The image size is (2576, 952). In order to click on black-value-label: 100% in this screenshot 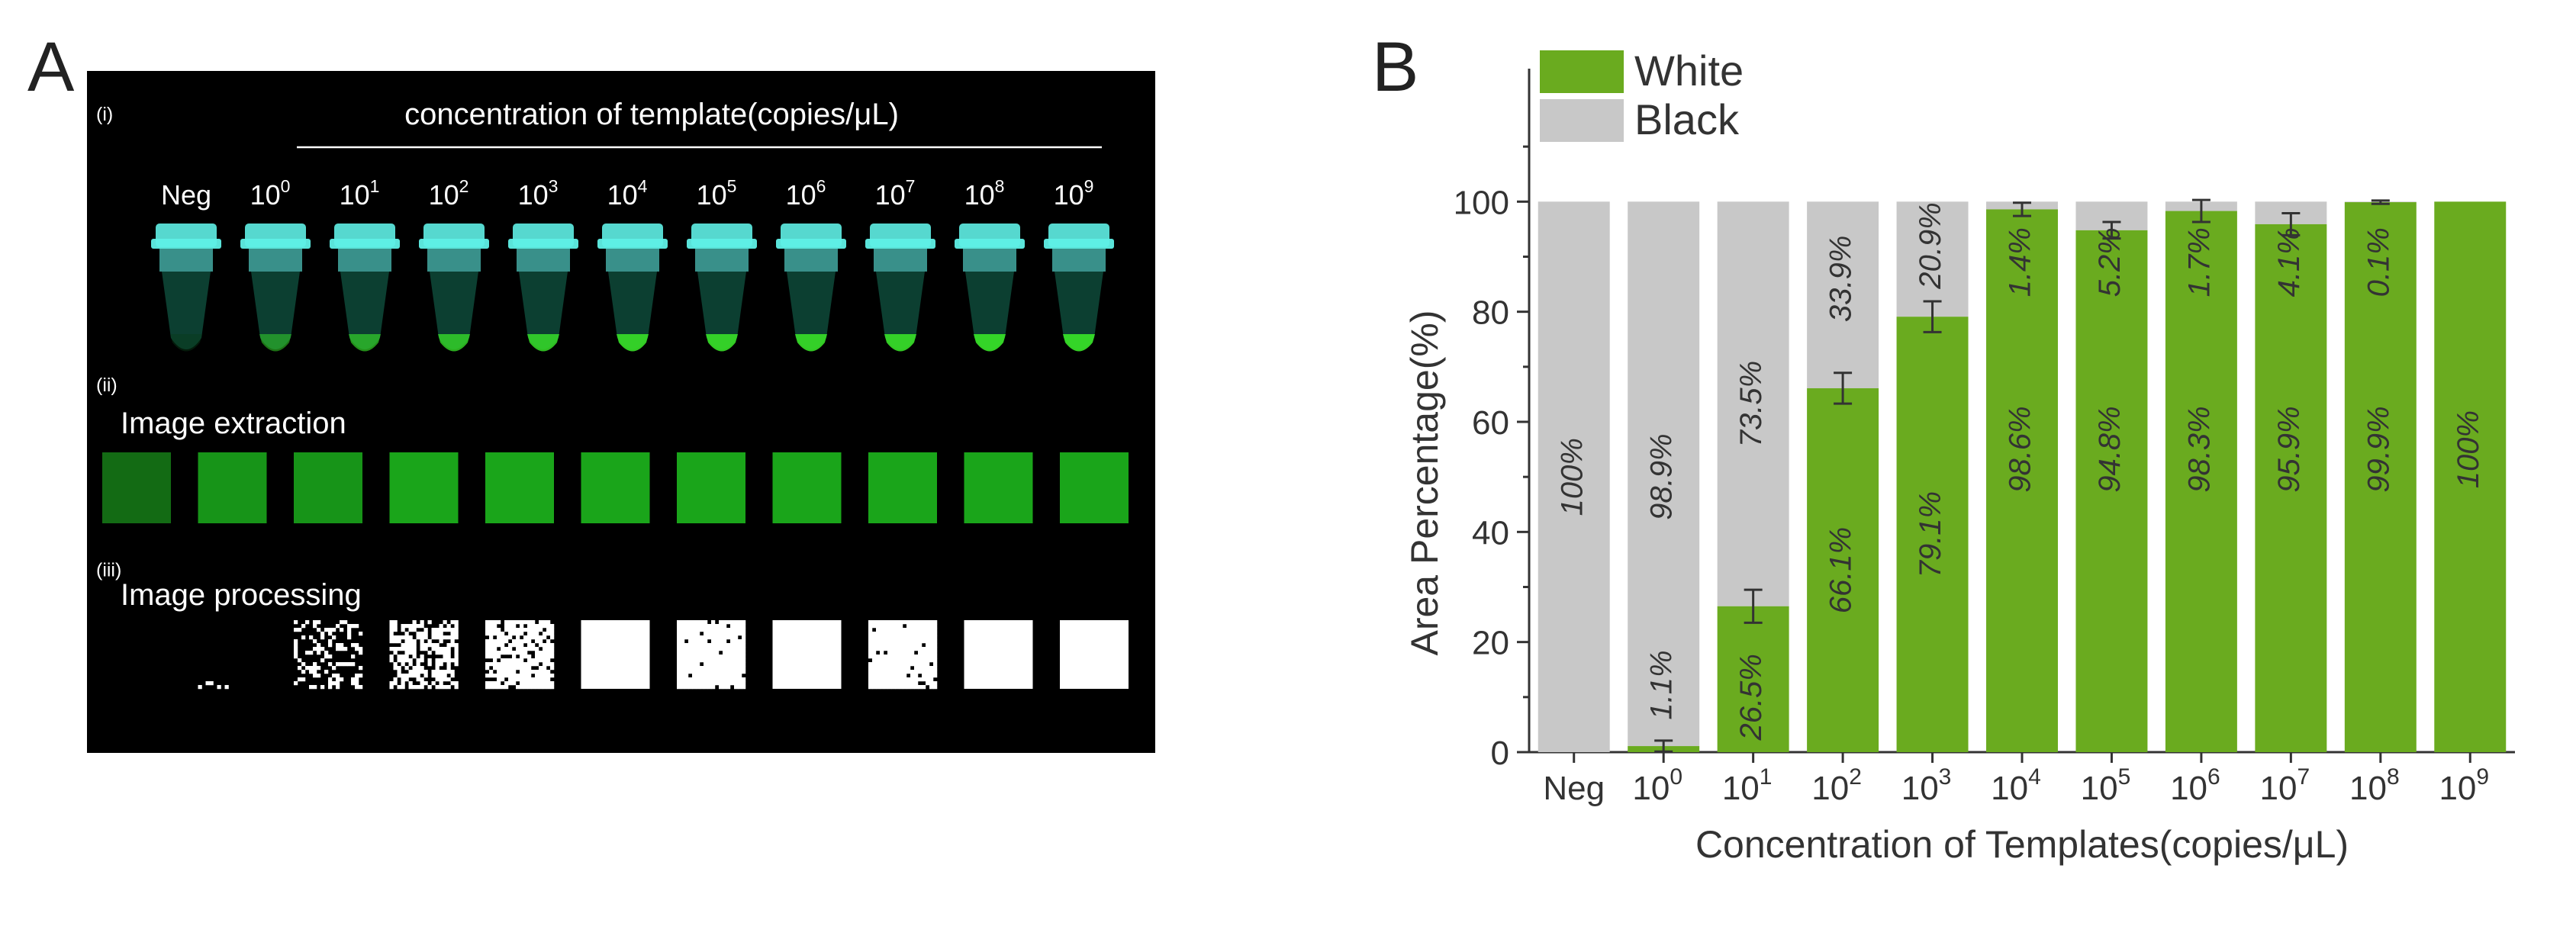, I will do `click(1572, 477)`.